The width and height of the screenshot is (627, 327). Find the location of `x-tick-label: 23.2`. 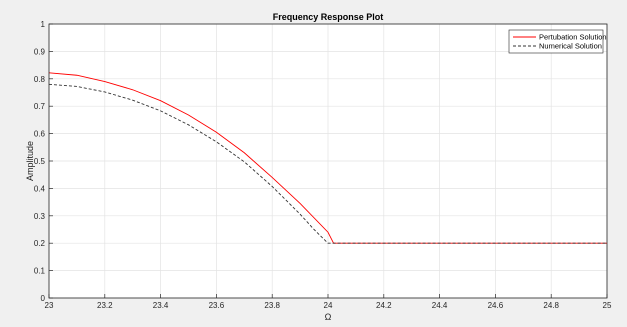

x-tick-label: 23.2 is located at coordinates (105, 305).